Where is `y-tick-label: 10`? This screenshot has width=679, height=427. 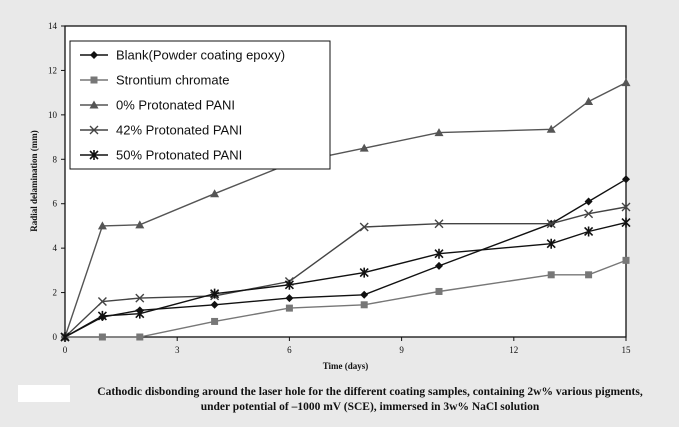 y-tick-label: 10 is located at coordinates (53, 115).